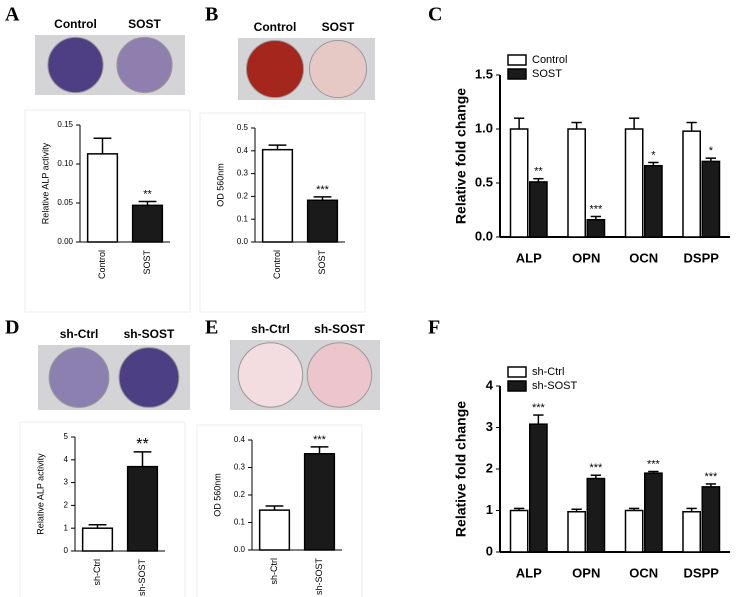 This screenshot has width=747, height=597. Describe the element at coordinates (45, 183) in the screenshot. I see `y-axis-title: Relative ALP activity` at that location.